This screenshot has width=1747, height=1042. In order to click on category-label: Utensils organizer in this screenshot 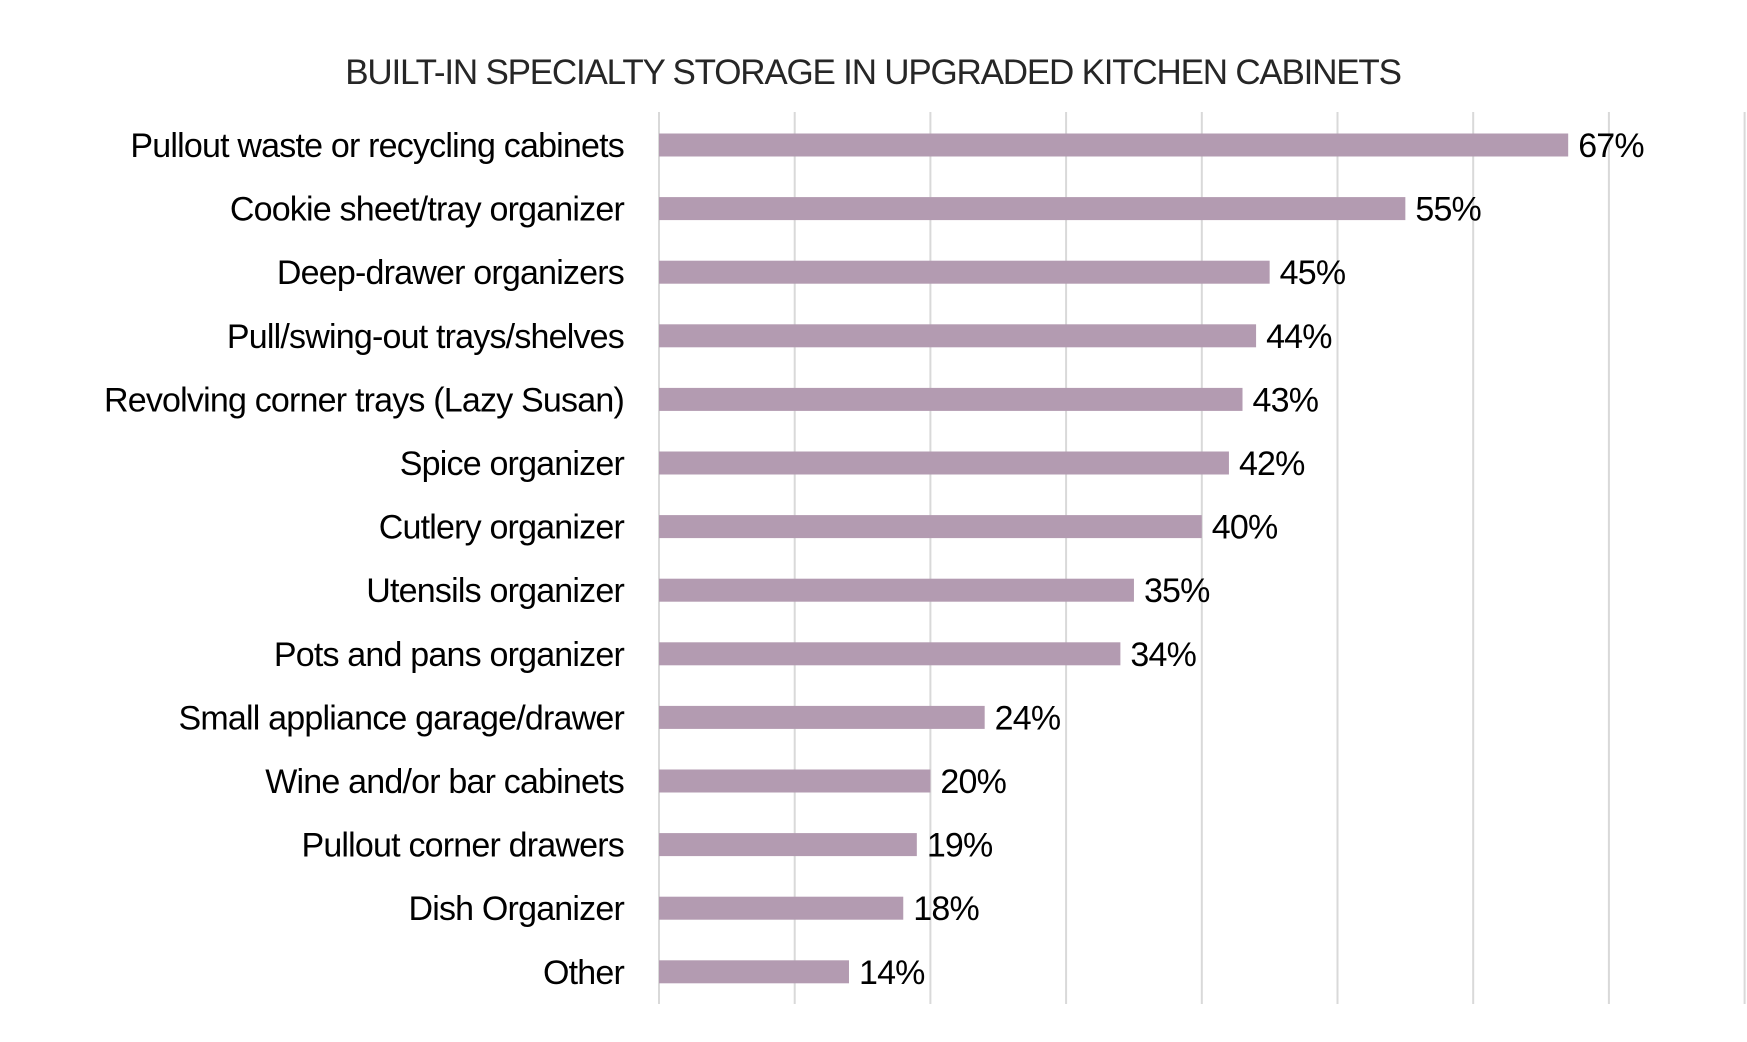, I will do `click(495, 591)`.